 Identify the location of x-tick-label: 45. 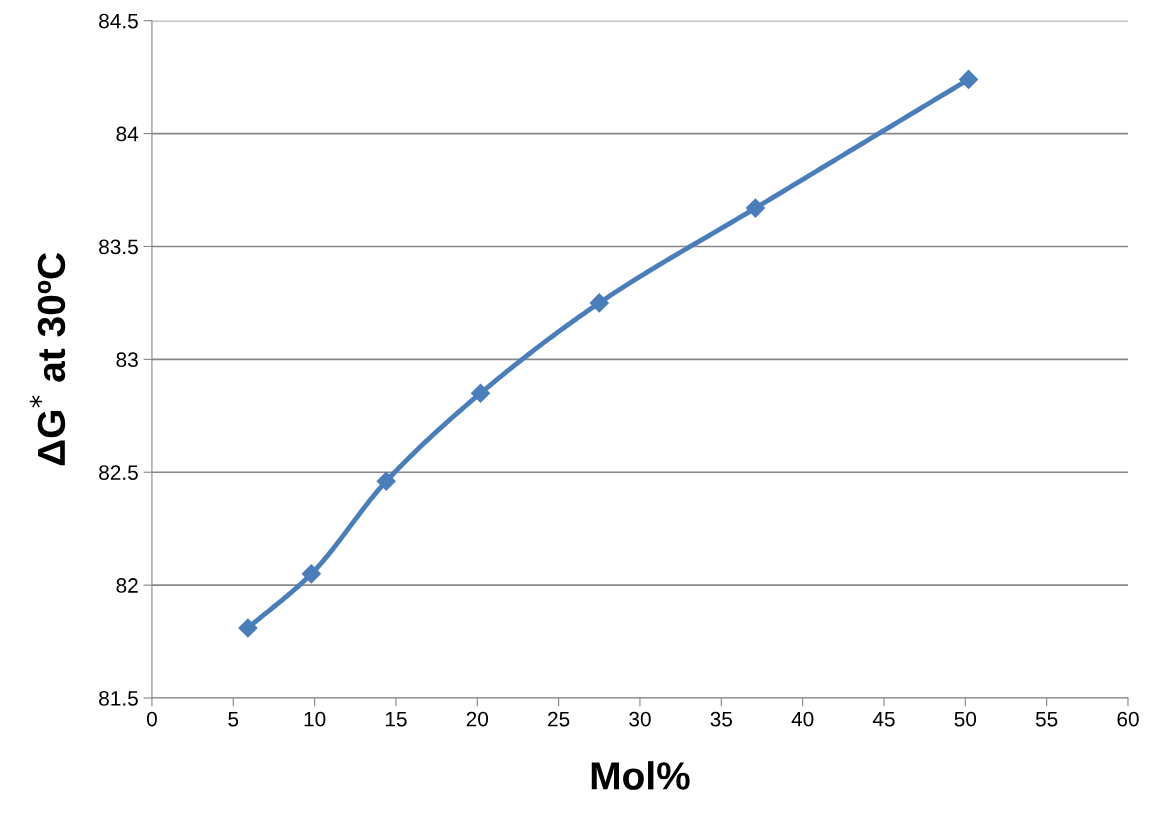
(883, 719).